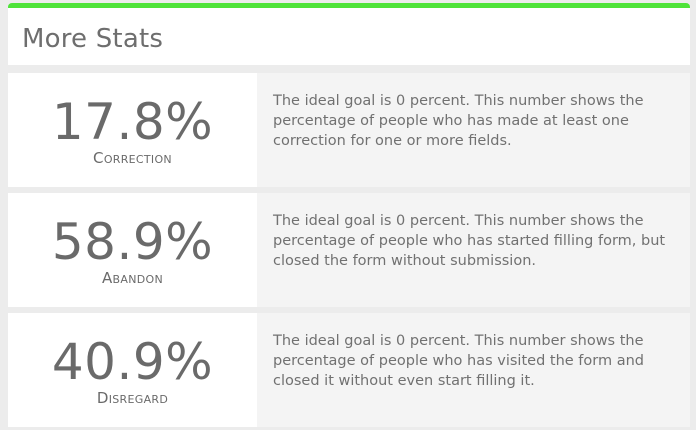 This screenshot has width=696, height=430. What do you see at coordinates (132, 158) in the screenshot?
I see `stat-label: Correction` at bounding box center [132, 158].